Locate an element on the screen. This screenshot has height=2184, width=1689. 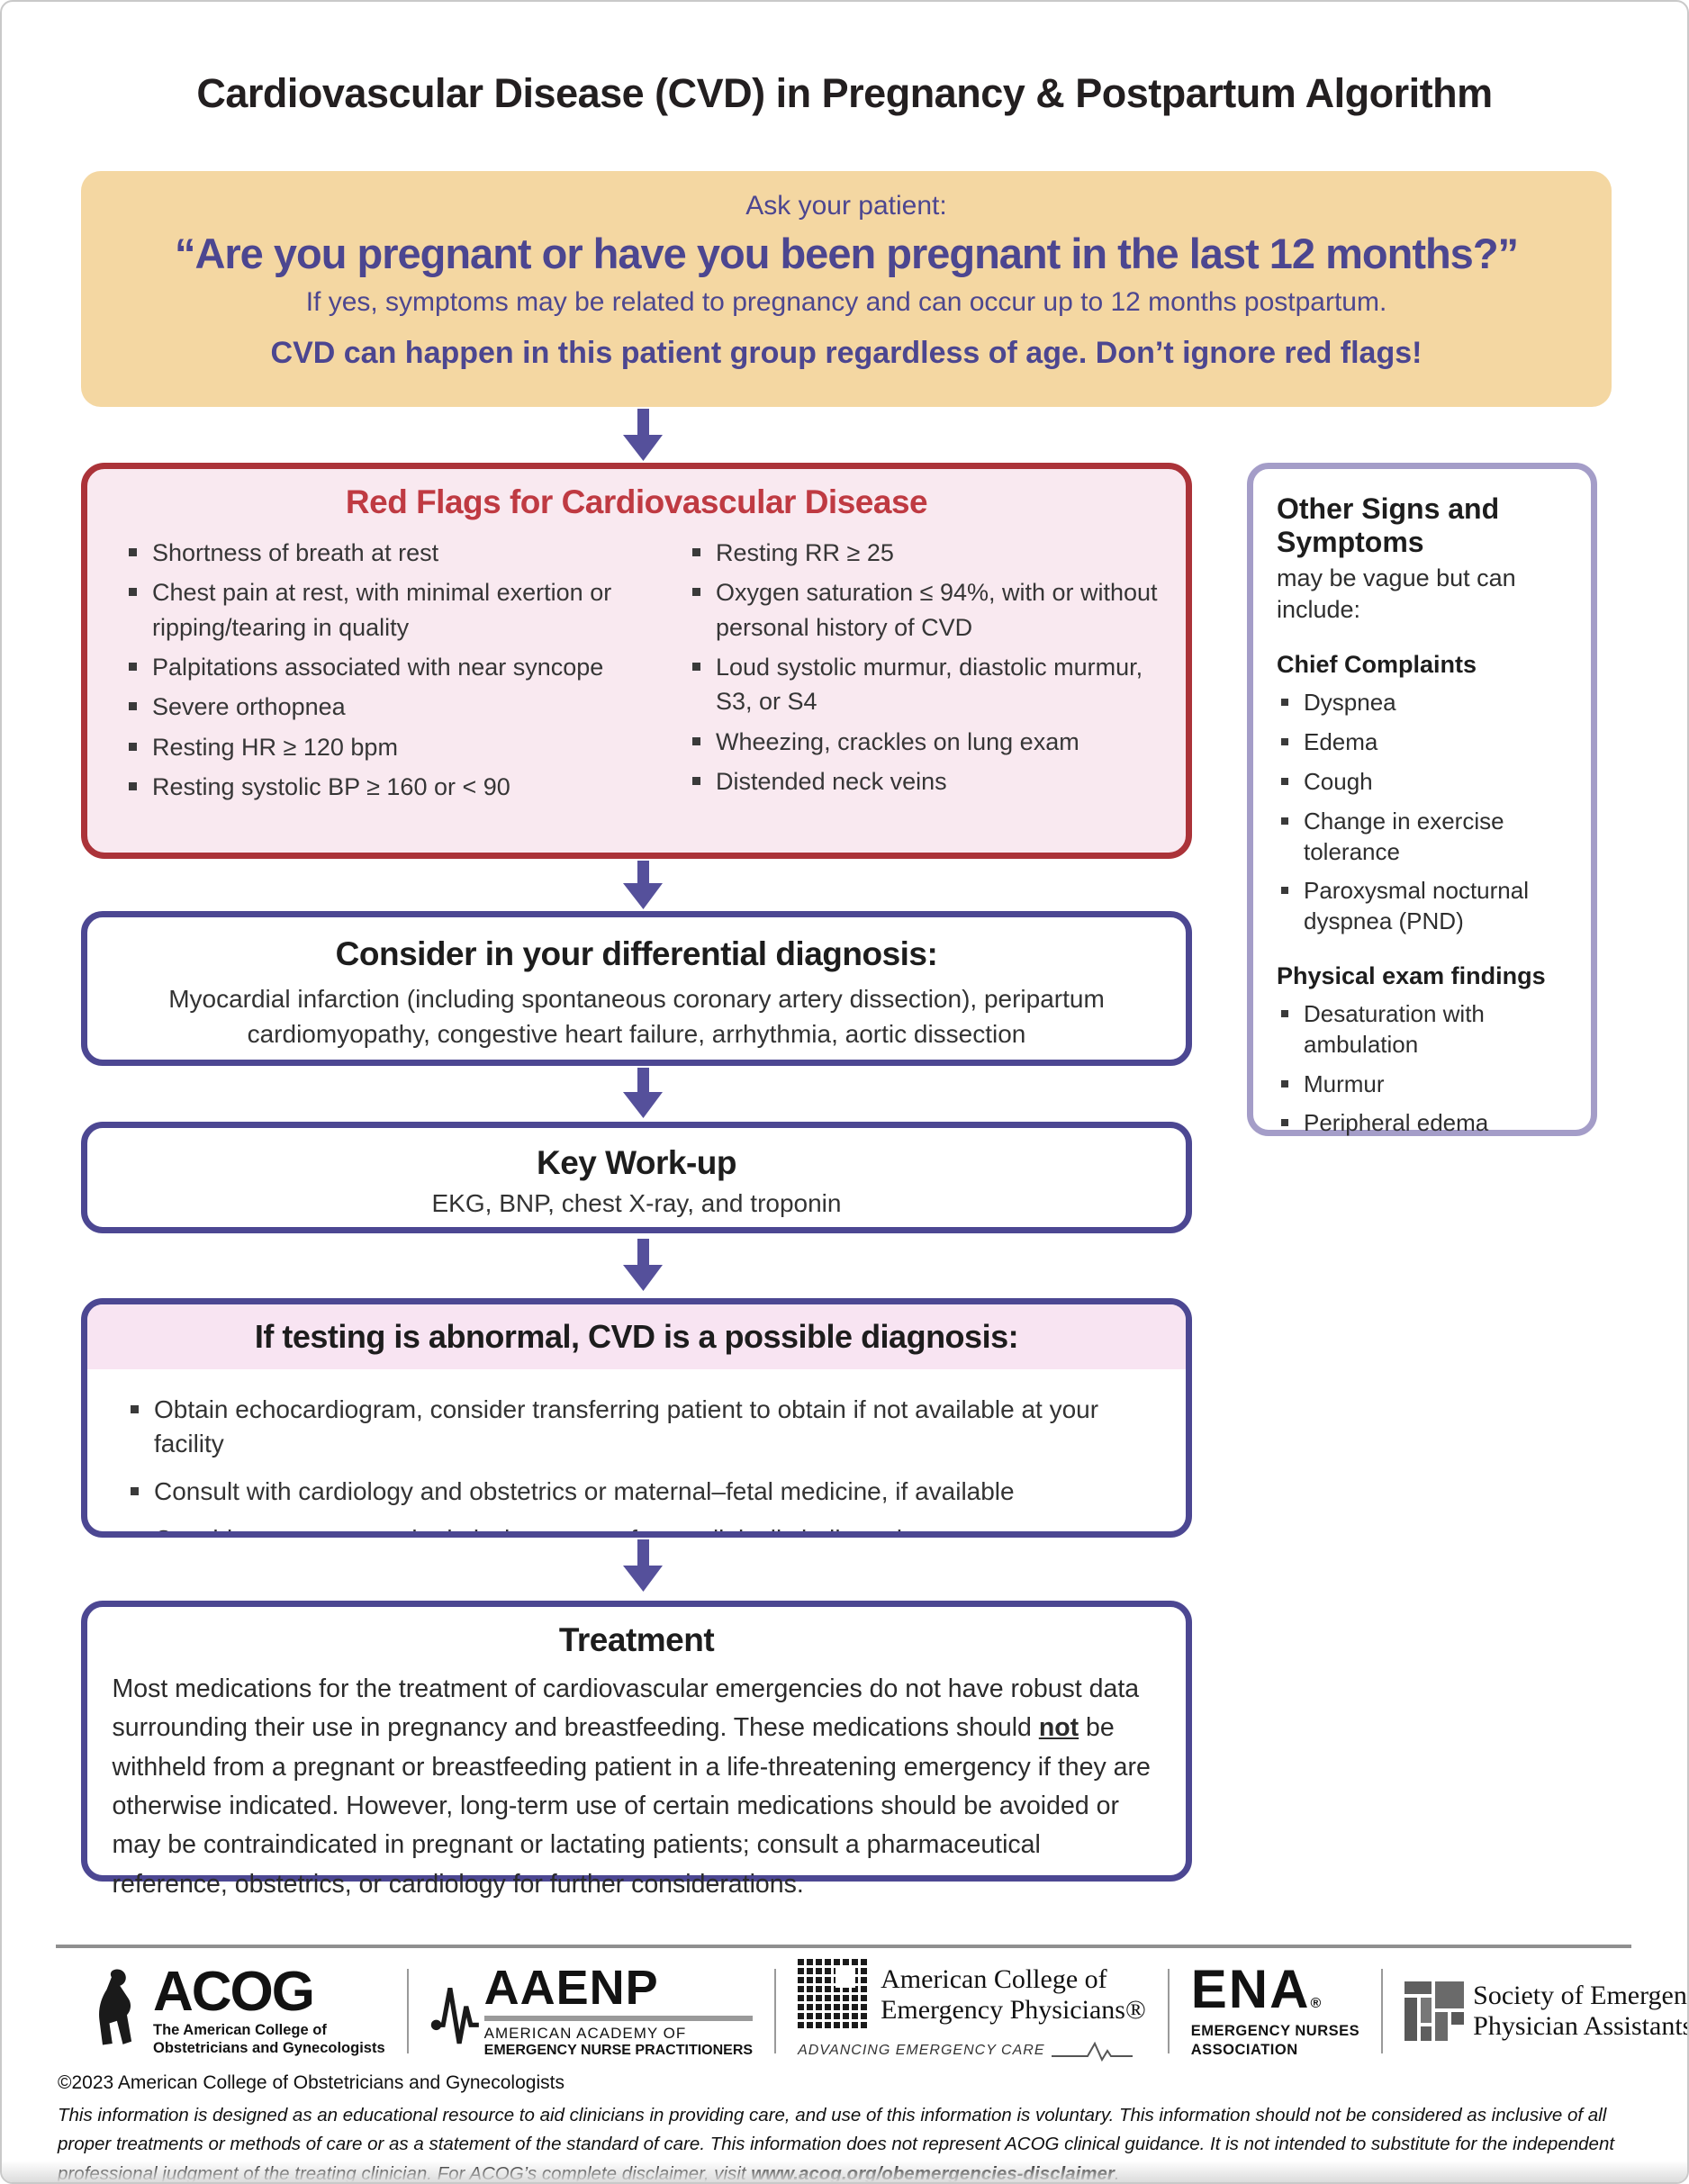
list-item: Murmur is located at coordinates (1426, 1084).